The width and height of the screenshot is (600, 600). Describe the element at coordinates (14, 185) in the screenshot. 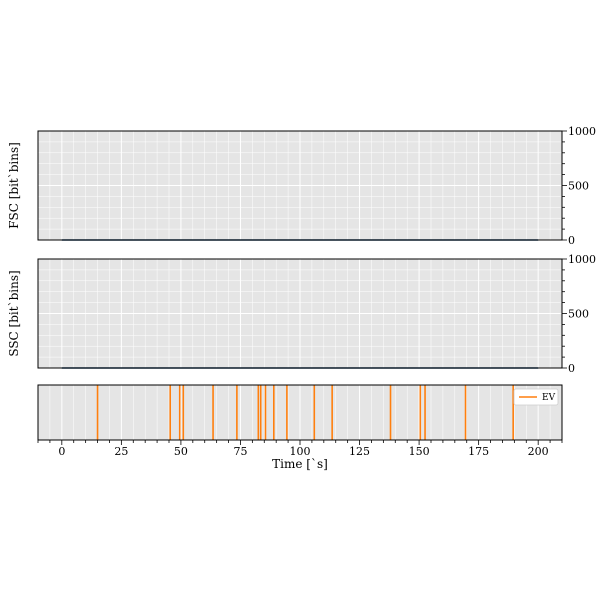

I see `fsc-ylabel: FSC [bit`bins]` at that location.